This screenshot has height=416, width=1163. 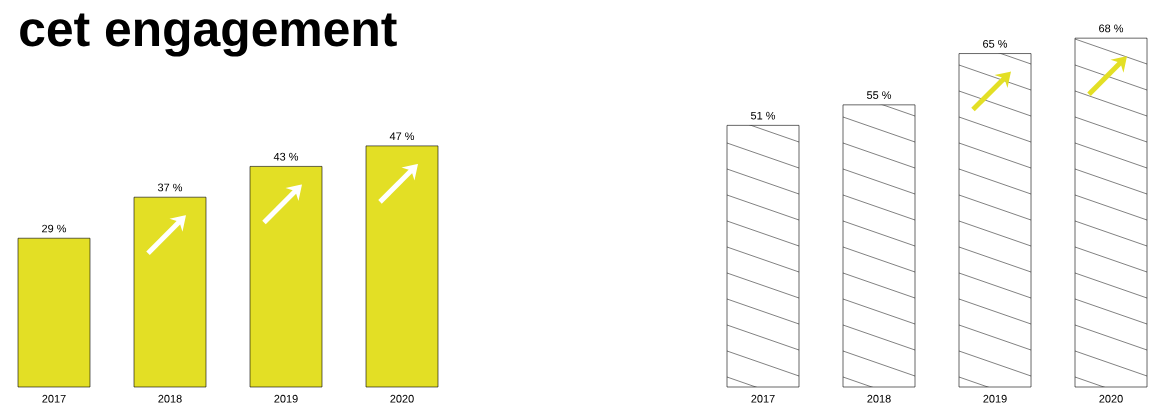 What do you see at coordinates (402, 136) in the screenshot?
I see `data-label: 47 %` at bounding box center [402, 136].